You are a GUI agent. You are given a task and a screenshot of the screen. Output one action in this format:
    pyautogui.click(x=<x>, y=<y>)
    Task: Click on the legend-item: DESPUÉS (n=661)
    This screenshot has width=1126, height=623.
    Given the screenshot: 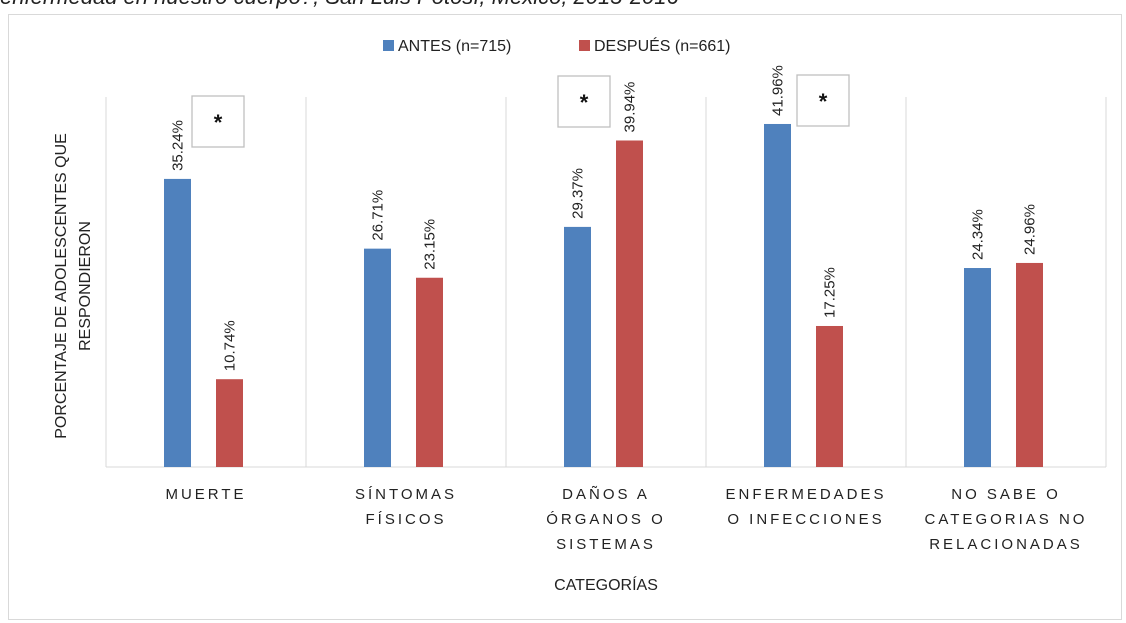 What is the action you would take?
    pyautogui.click(x=655, y=45)
    